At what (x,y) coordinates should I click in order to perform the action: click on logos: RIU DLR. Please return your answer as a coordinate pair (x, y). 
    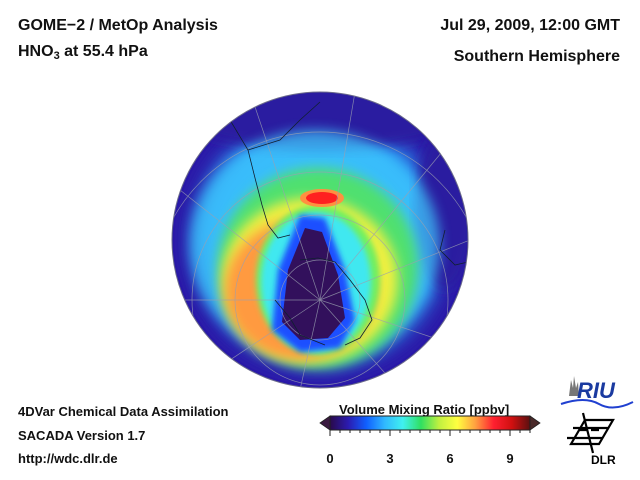
    Looking at the image, I should click on (597, 421).